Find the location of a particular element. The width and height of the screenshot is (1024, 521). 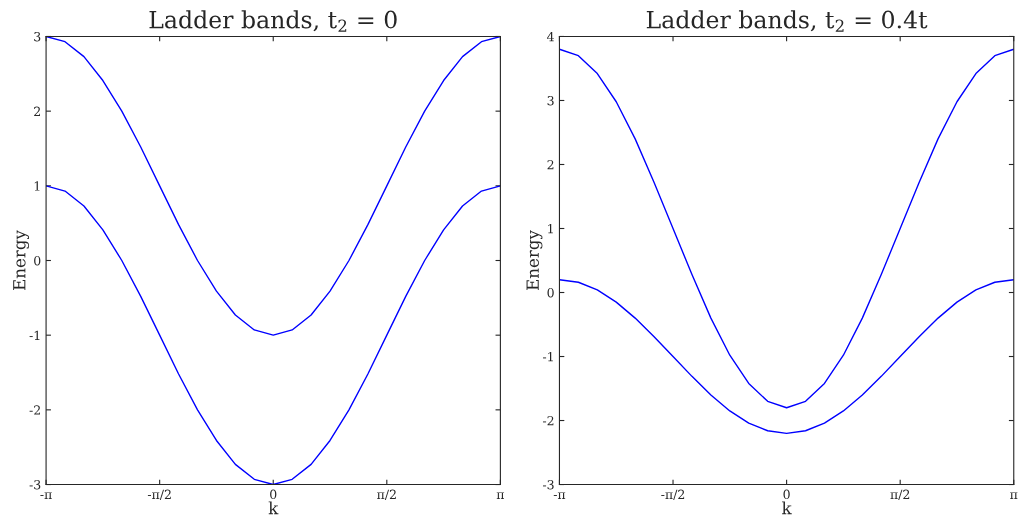

line-series is located at coordinates (786, 357).